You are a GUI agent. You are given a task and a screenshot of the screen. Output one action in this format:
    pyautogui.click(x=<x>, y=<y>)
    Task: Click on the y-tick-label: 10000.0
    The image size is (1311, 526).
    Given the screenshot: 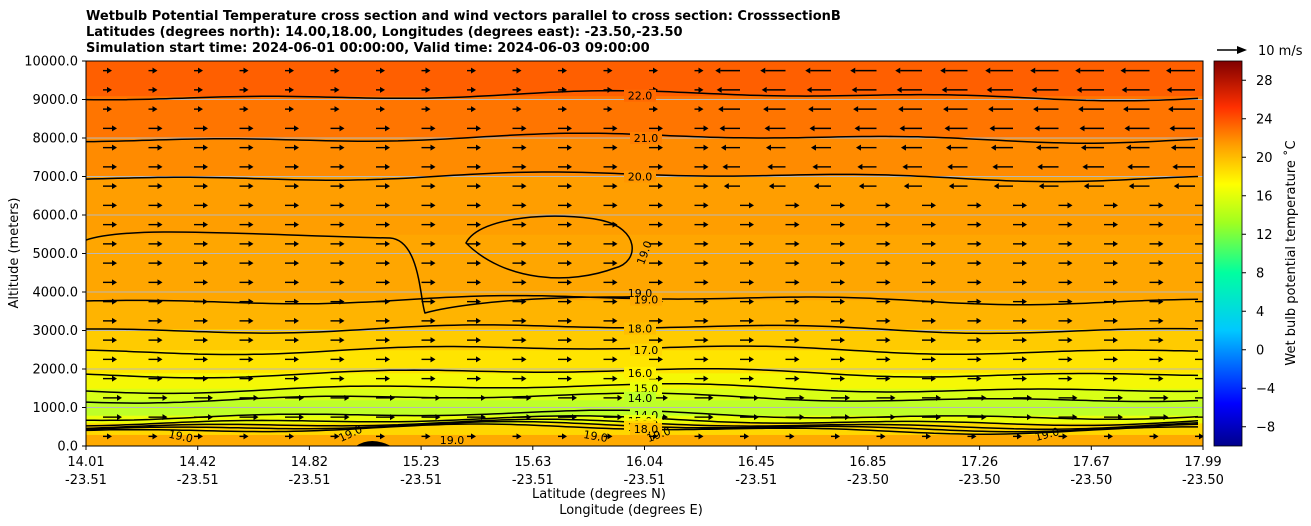 What is the action you would take?
    pyautogui.click(x=51, y=62)
    